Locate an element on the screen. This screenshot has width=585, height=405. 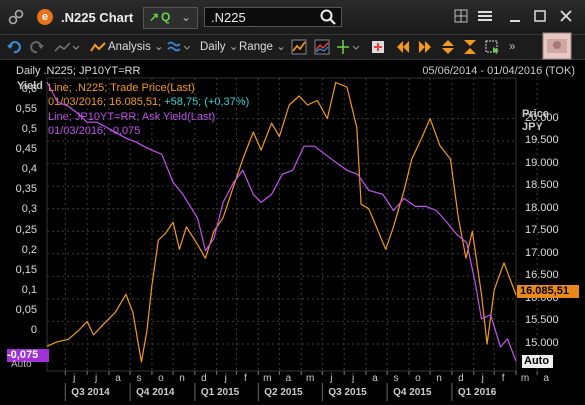
right-tick-label: 17.000 is located at coordinates (542, 252).